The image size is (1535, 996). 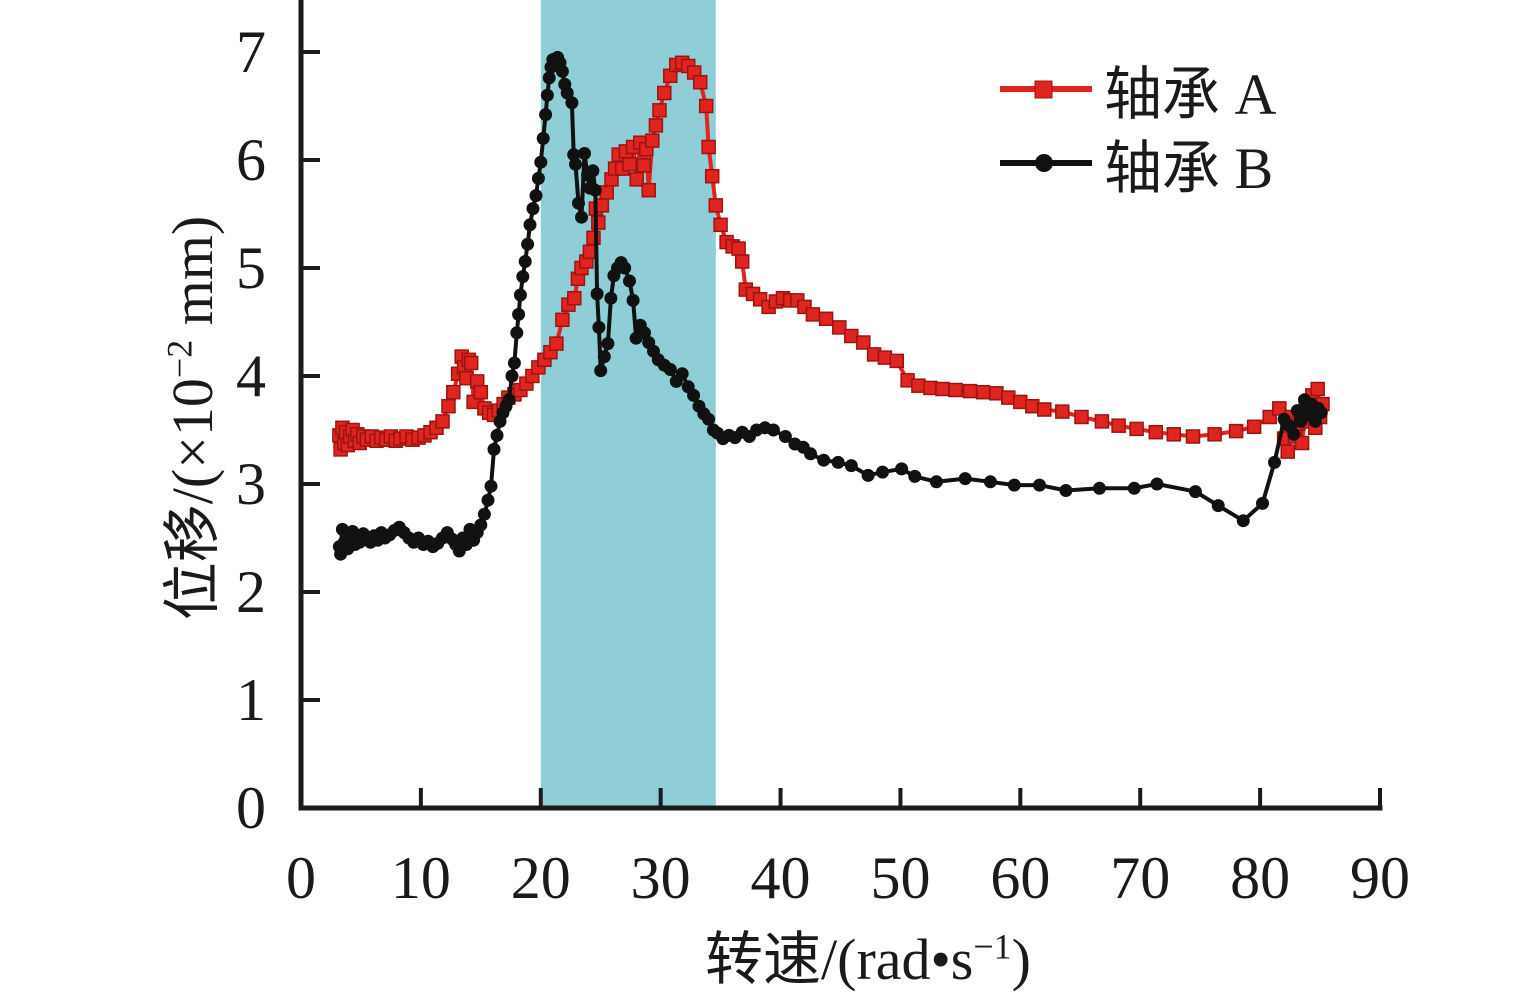 What do you see at coordinates (251, 376) in the screenshot?
I see `y-tick-label: 4` at bounding box center [251, 376].